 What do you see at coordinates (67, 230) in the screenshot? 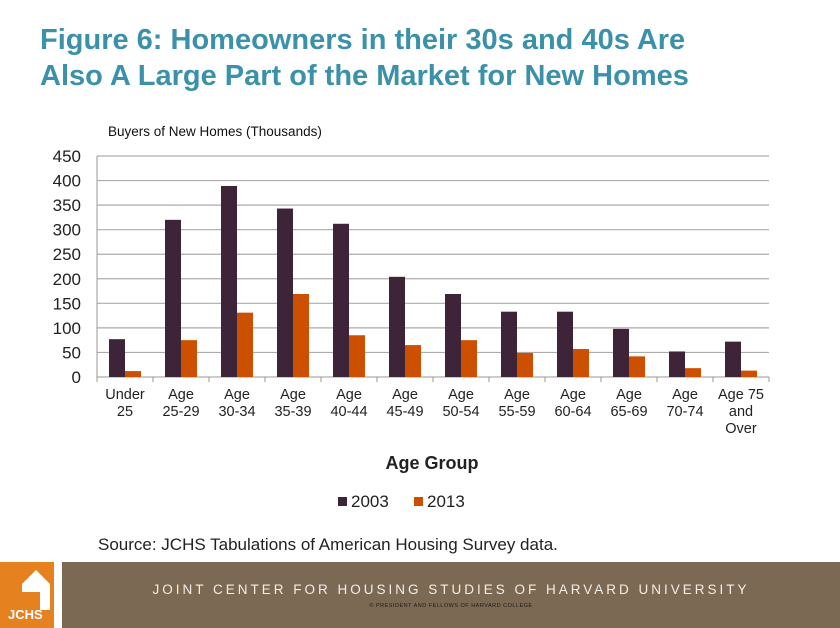
I see `y-tick-label: 300` at bounding box center [67, 230].